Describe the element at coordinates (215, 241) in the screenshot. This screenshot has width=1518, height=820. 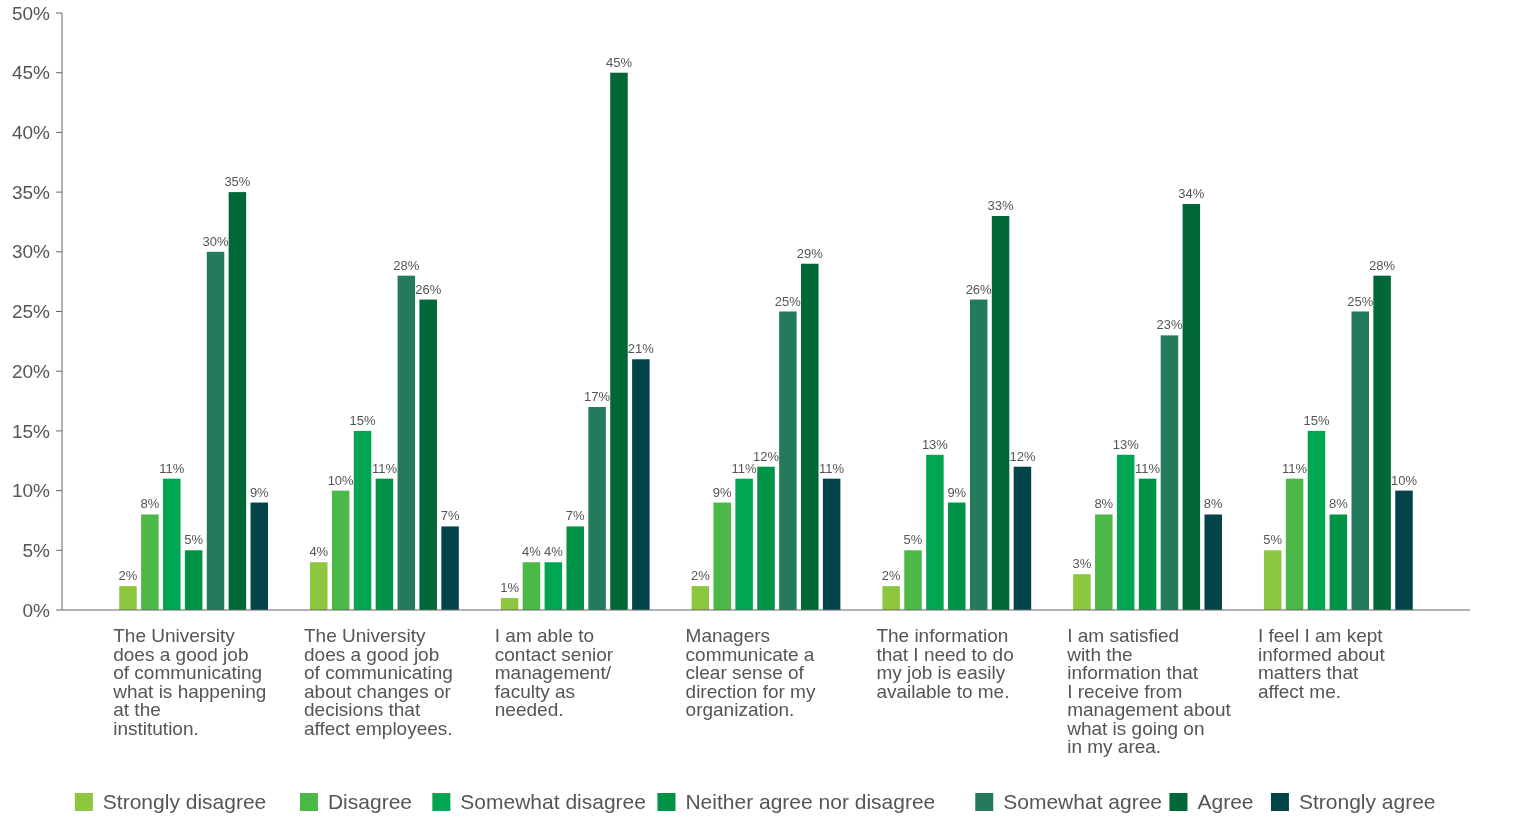
I see `text: 30%` at that location.